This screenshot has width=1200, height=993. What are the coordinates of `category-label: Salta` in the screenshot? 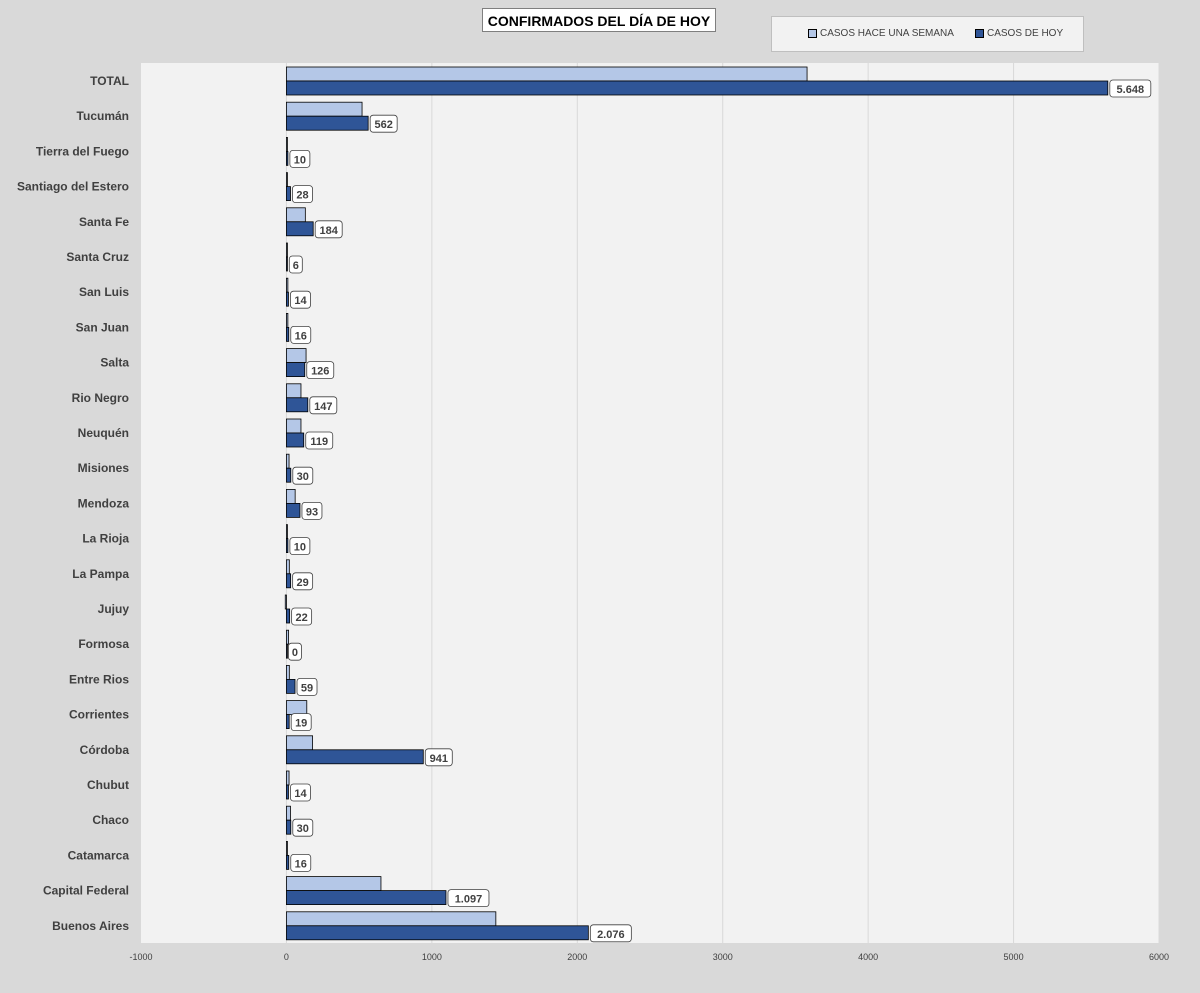 It's located at (114, 363).